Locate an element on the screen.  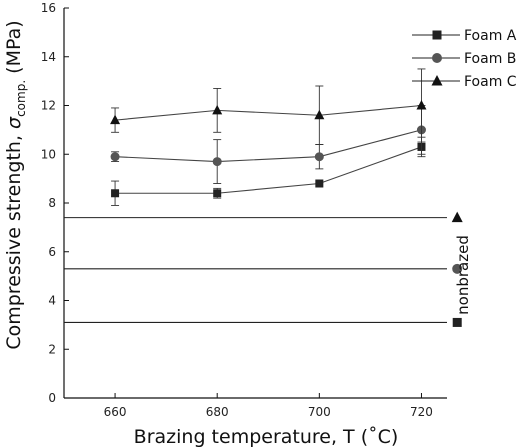
x-tick-label: 660 is located at coordinates (115, 412).